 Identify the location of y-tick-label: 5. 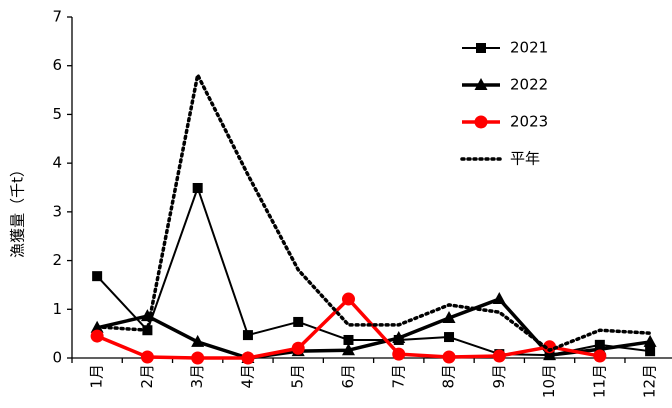
(57, 114).